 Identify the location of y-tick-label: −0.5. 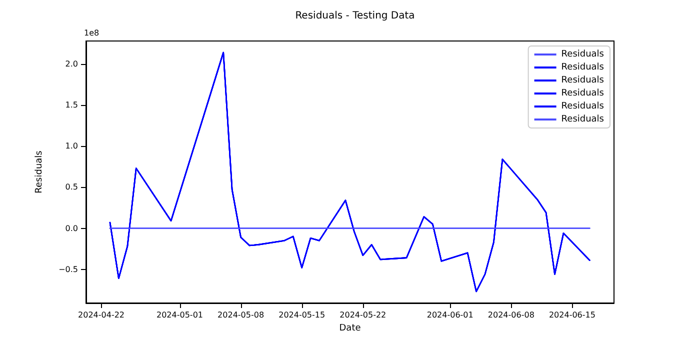
(68, 269).